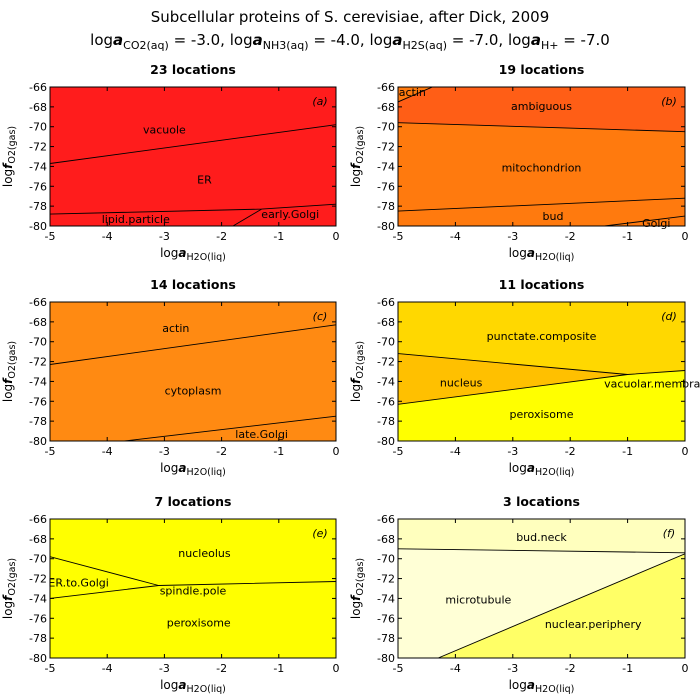  Describe the element at coordinates (553, 216) in the screenshot. I see `region-label-bud: bud` at that location.